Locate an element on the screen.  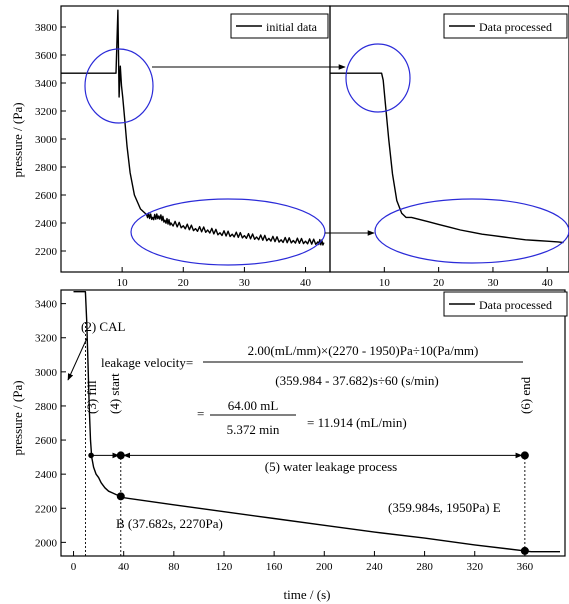
annotation-fill: (3) fill is located at coordinates (91, 397).